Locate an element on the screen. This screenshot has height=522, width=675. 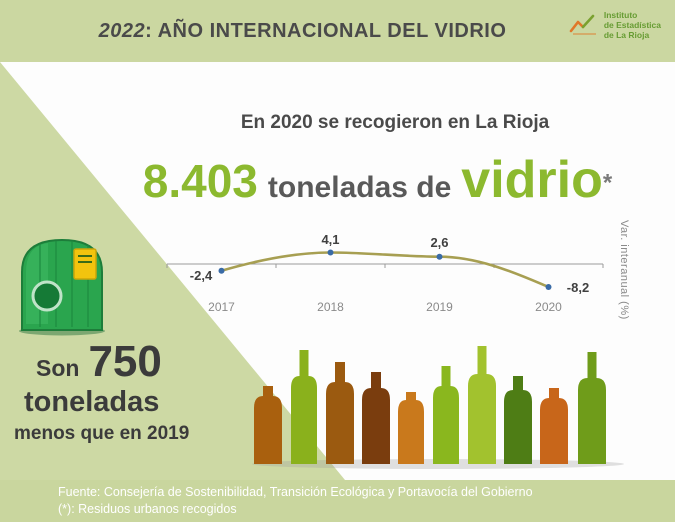
bottles-illustration is located at coordinates (438, 408).